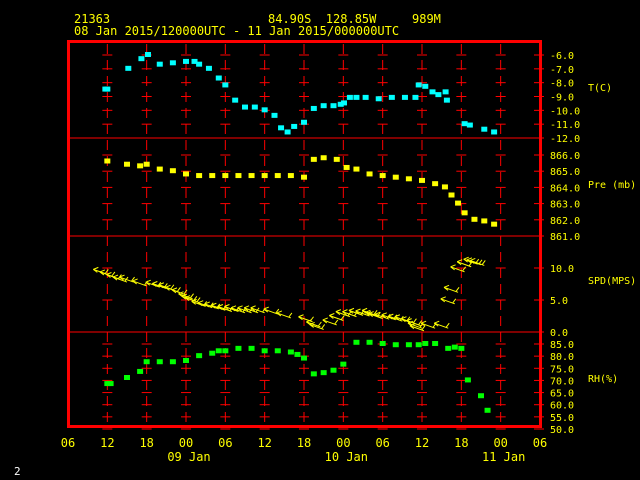 This screenshot has width=640, height=480. Describe the element at coordinates (426, 19) in the screenshot. I see `station-elevation: 989M` at that location.